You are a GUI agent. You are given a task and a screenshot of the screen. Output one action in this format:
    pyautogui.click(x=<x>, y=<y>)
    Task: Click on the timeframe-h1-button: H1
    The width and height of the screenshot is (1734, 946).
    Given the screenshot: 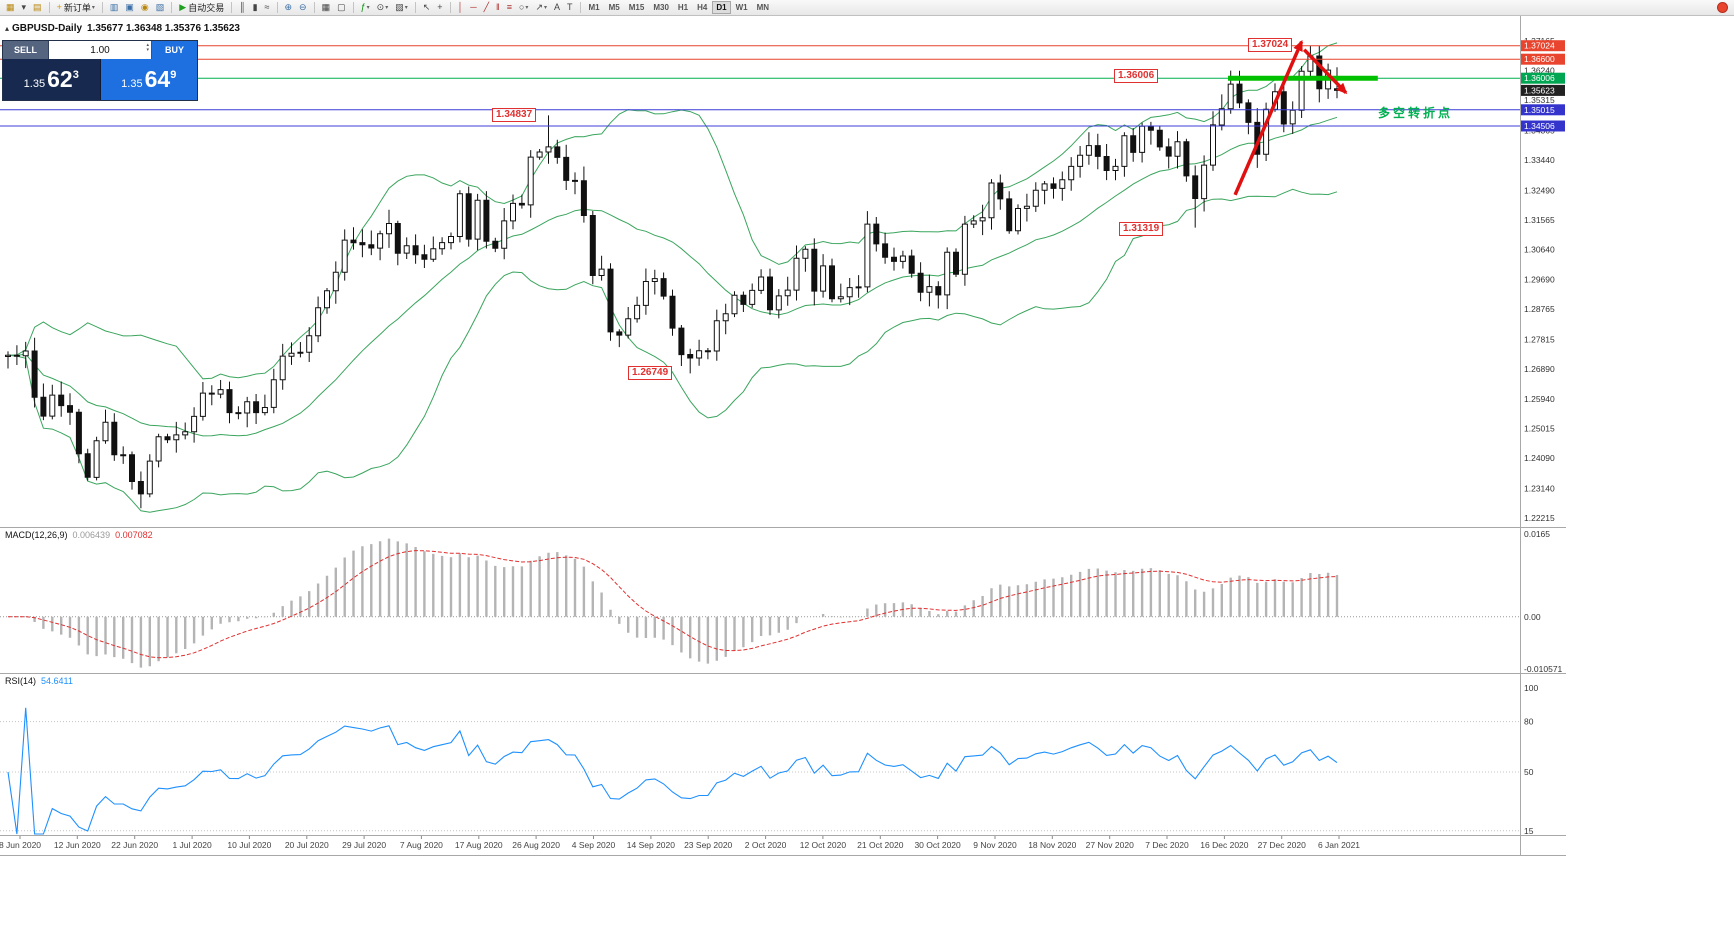 What is the action you would take?
    pyautogui.click(x=683, y=7)
    